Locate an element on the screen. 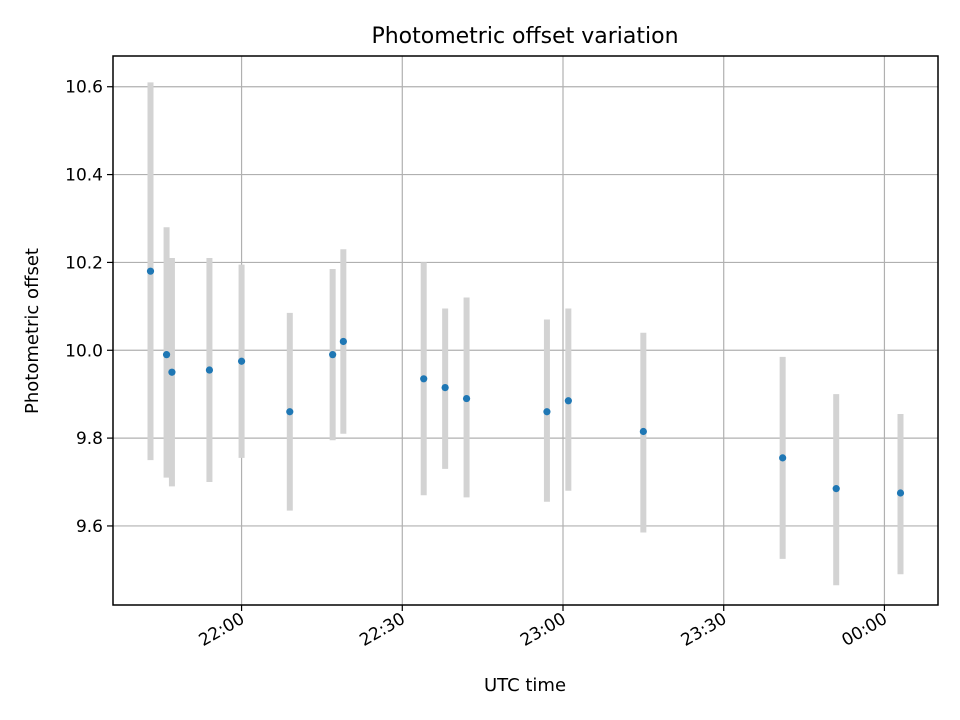 Image resolution: width=960 pixels, height=720 pixels. y-tick-label: 10.2 is located at coordinates (84, 263).